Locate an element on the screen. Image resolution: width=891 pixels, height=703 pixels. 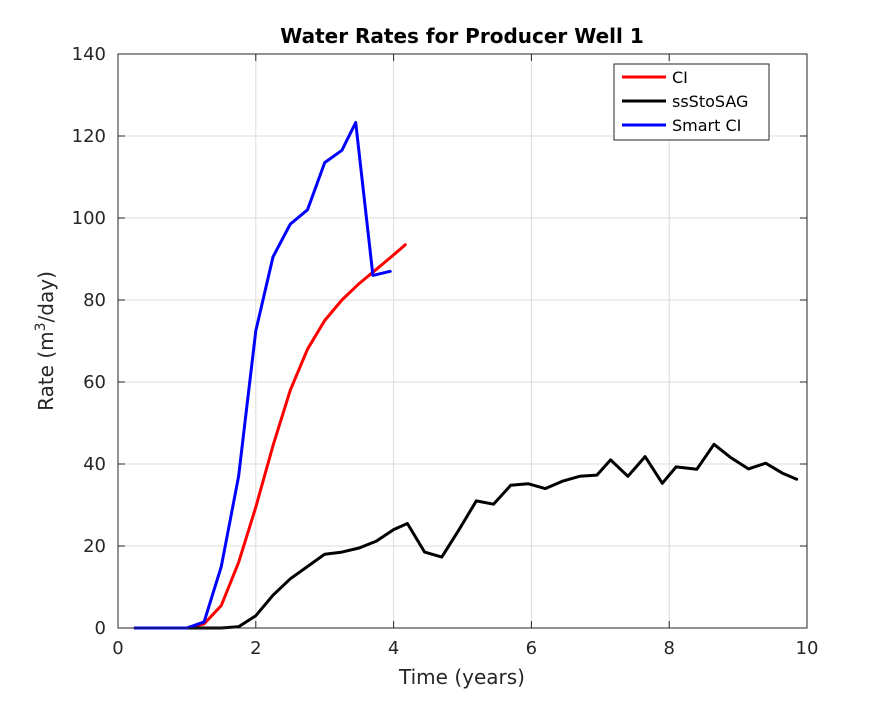
y-tick-label: 140 is located at coordinates (89, 54).